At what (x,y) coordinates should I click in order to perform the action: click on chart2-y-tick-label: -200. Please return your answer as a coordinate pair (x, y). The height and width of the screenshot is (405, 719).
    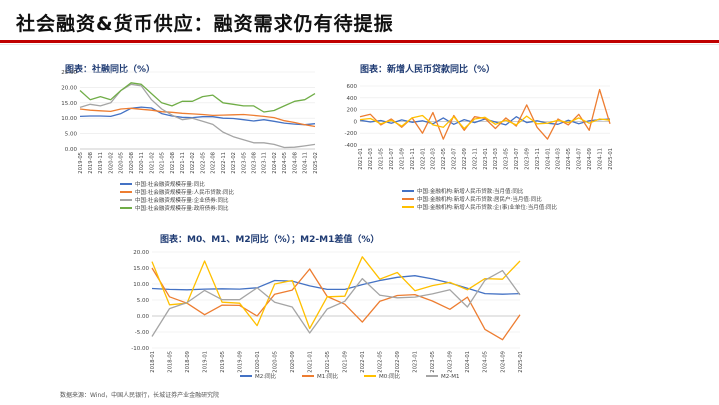
    Looking at the image, I should click on (351, 134).